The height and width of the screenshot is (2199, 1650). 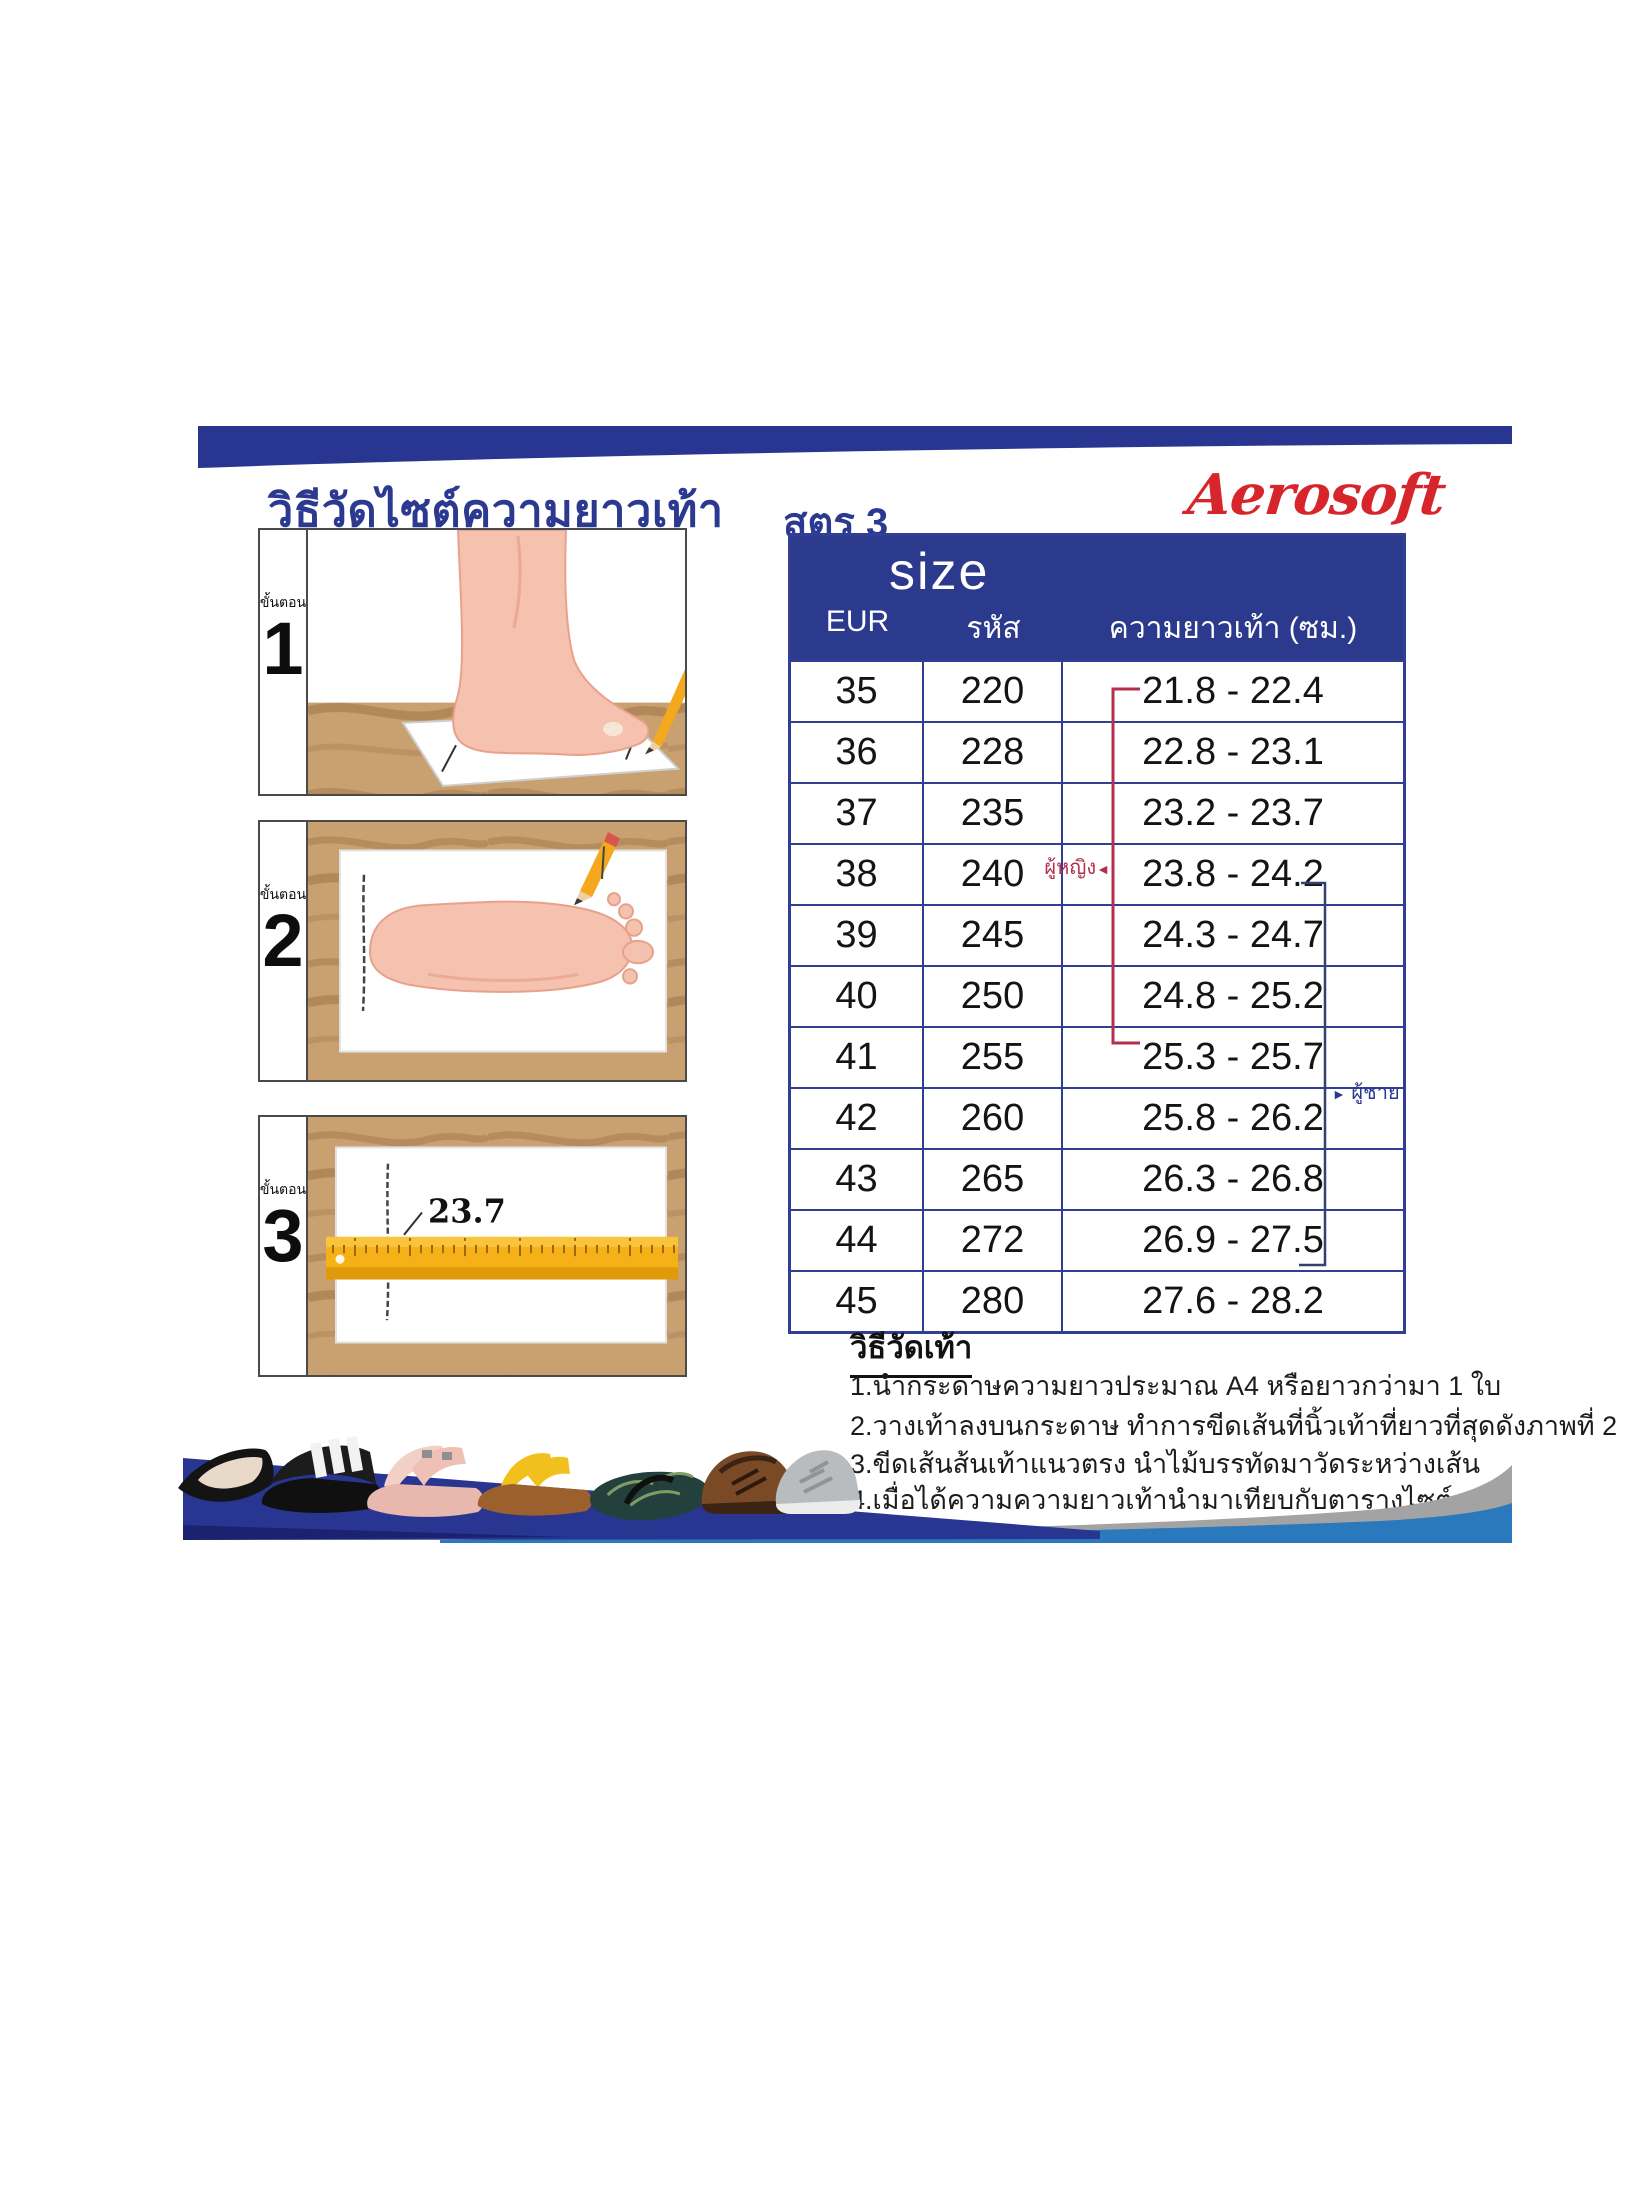 I want to click on cell-footlength: 26.9 - 27.5, so click(x=1233, y=1240).